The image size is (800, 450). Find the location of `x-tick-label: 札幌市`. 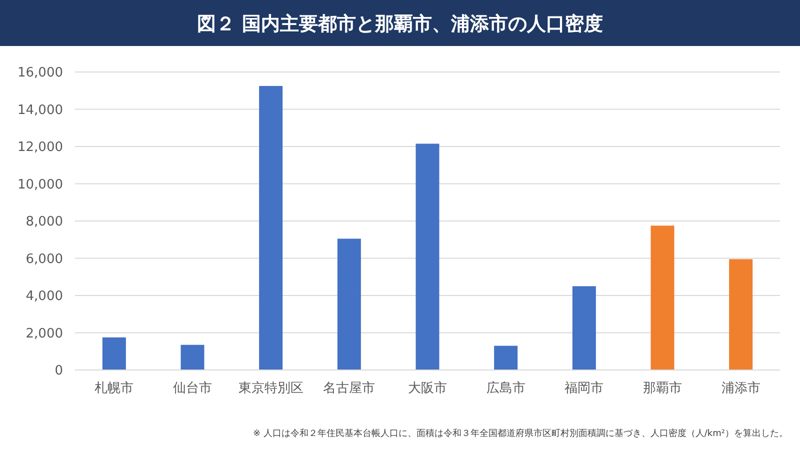

x-tick-label: 札幌市 is located at coordinates (114, 388).